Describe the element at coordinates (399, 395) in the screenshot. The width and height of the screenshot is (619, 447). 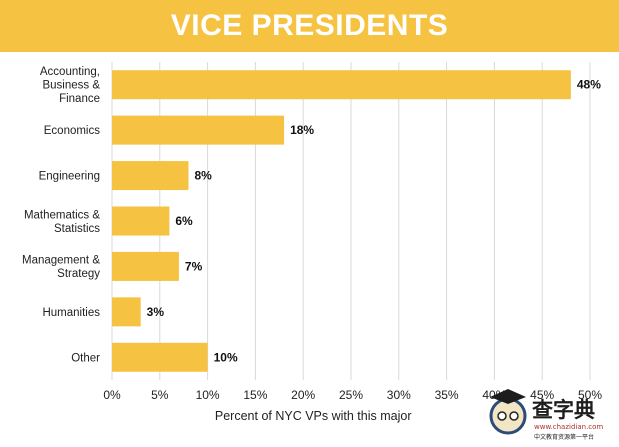
I see `x-tick-label: 30%` at that location.